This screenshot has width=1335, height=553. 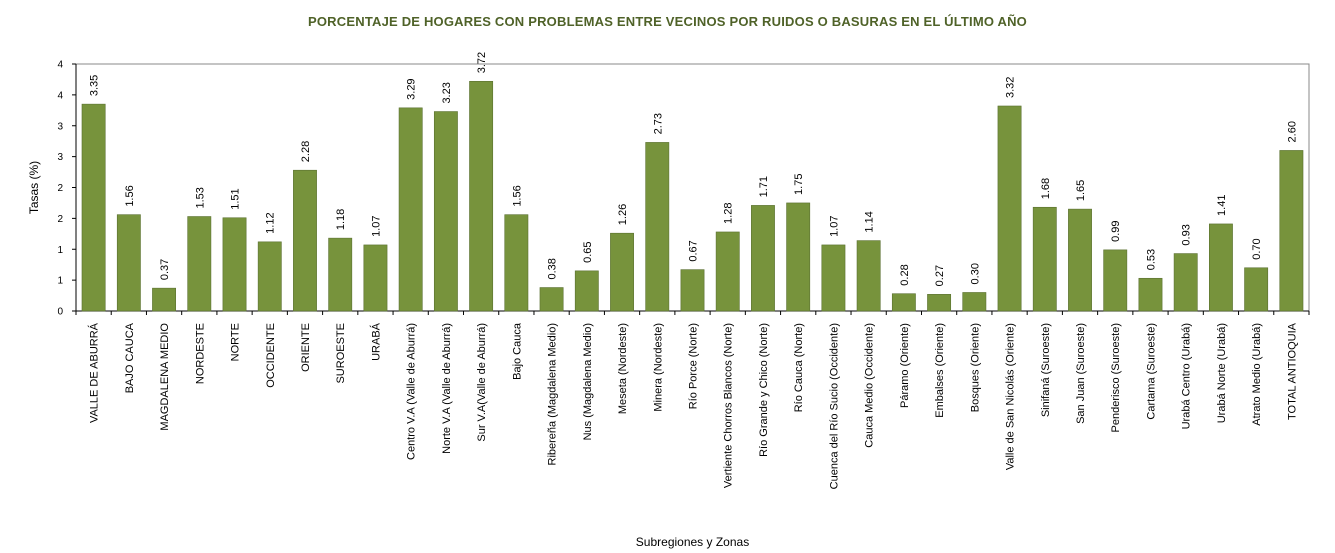 I want to click on category-label: Cauca Medio (Occidente), so click(x=870, y=385).